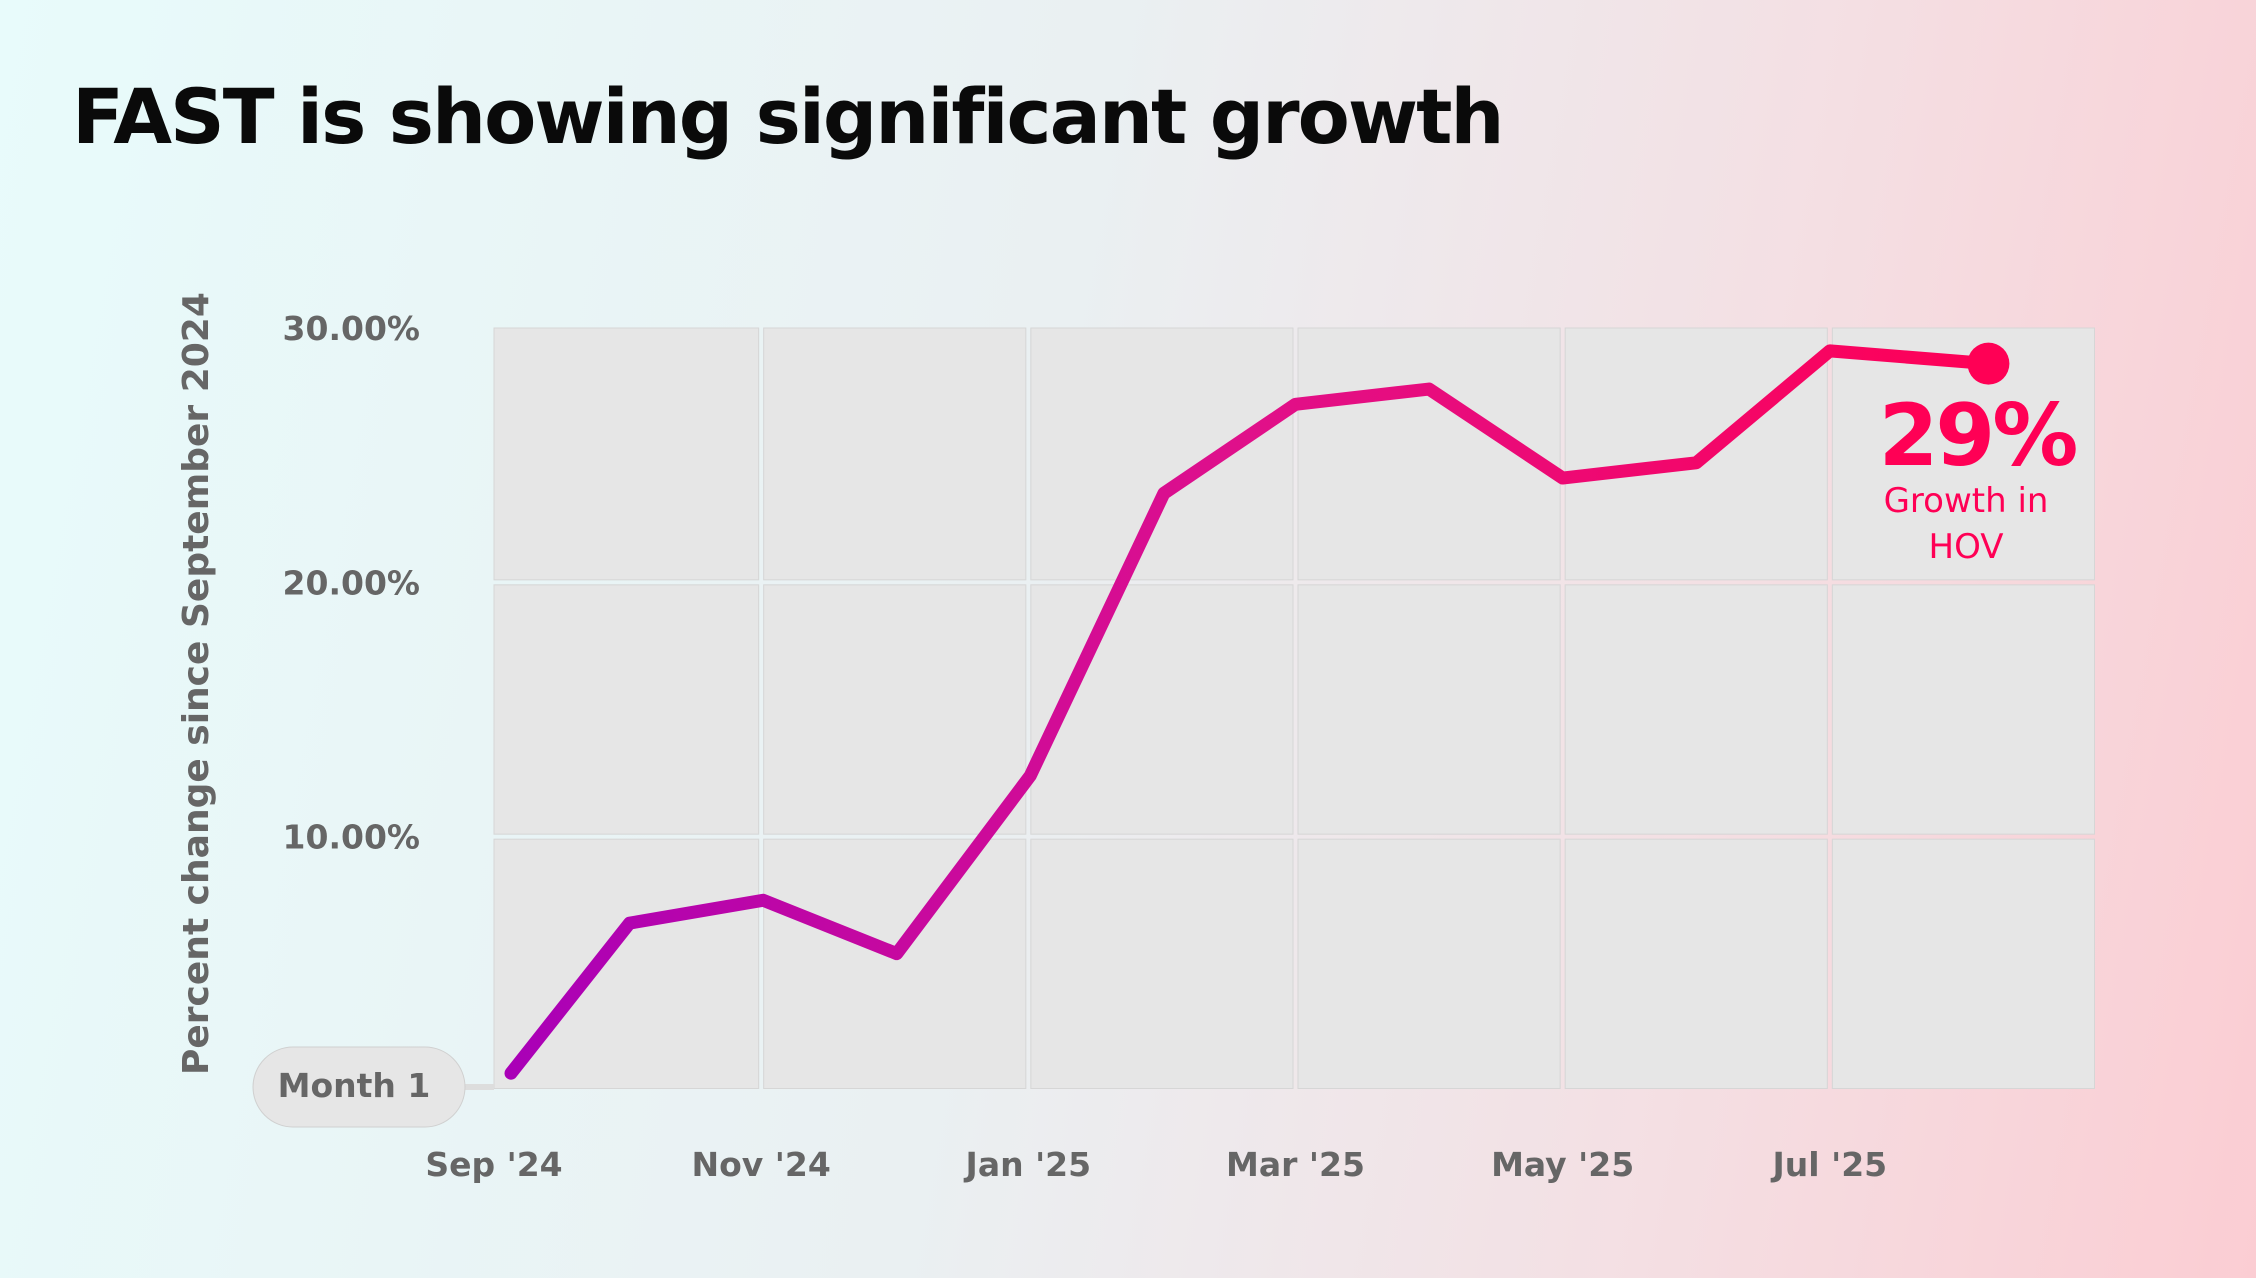 This screenshot has width=2256, height=1278. Describe the element at coordinates (1295, 1164) in the screenshot. I see `x-tick-label: Mar '25` at that location.